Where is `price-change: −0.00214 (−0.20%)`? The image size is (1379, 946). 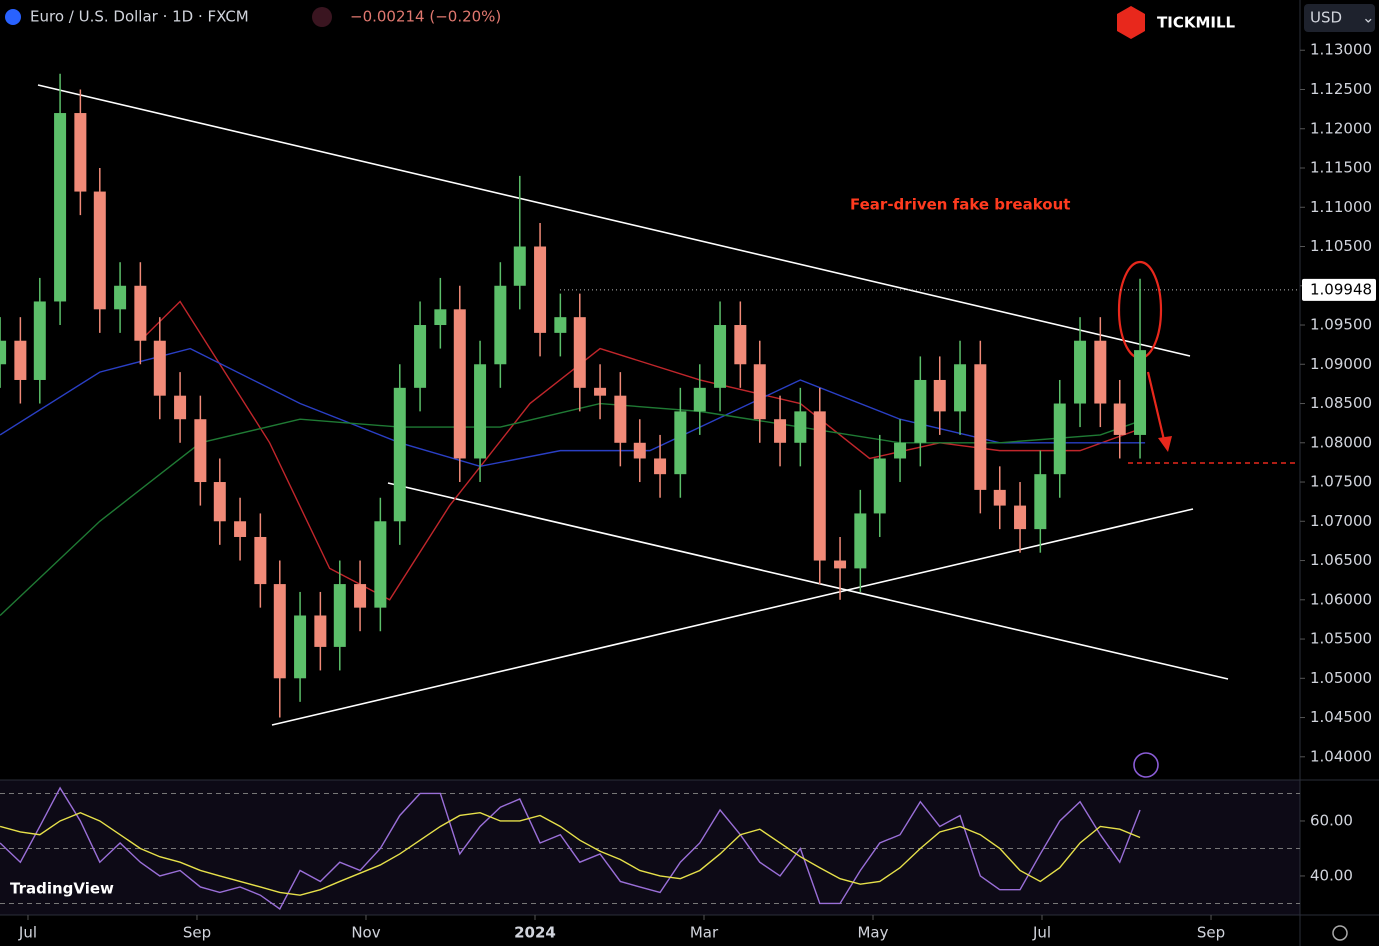
price-change: −0.00214 (−0.20%) is located at coordinates (425, 17).